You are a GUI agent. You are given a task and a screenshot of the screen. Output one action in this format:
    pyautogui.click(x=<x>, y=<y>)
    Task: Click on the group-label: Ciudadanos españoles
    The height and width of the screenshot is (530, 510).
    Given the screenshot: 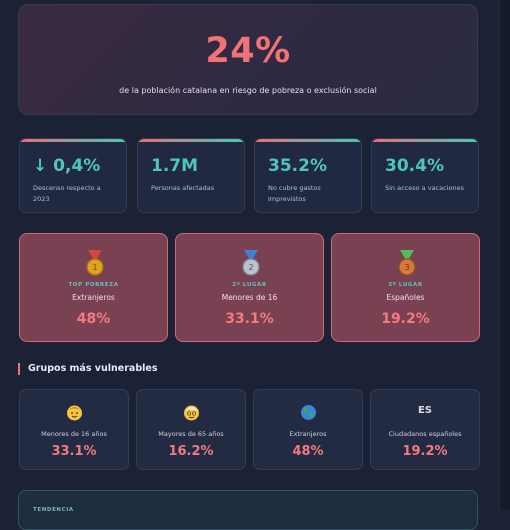 What is the action you would take?
    pyautogui.click(x=425, y=434)
    